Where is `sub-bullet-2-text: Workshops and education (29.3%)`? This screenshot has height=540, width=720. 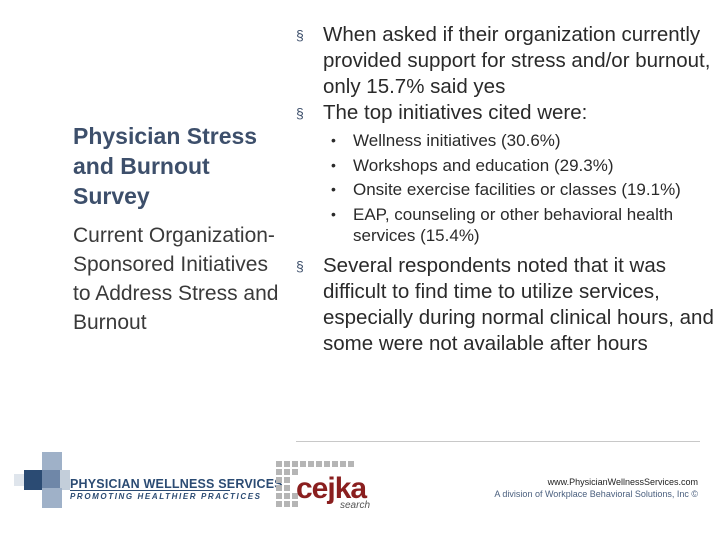
sub-bullet-2-text: Workshops and education (29.3%) is located at coordinates (483, 165).